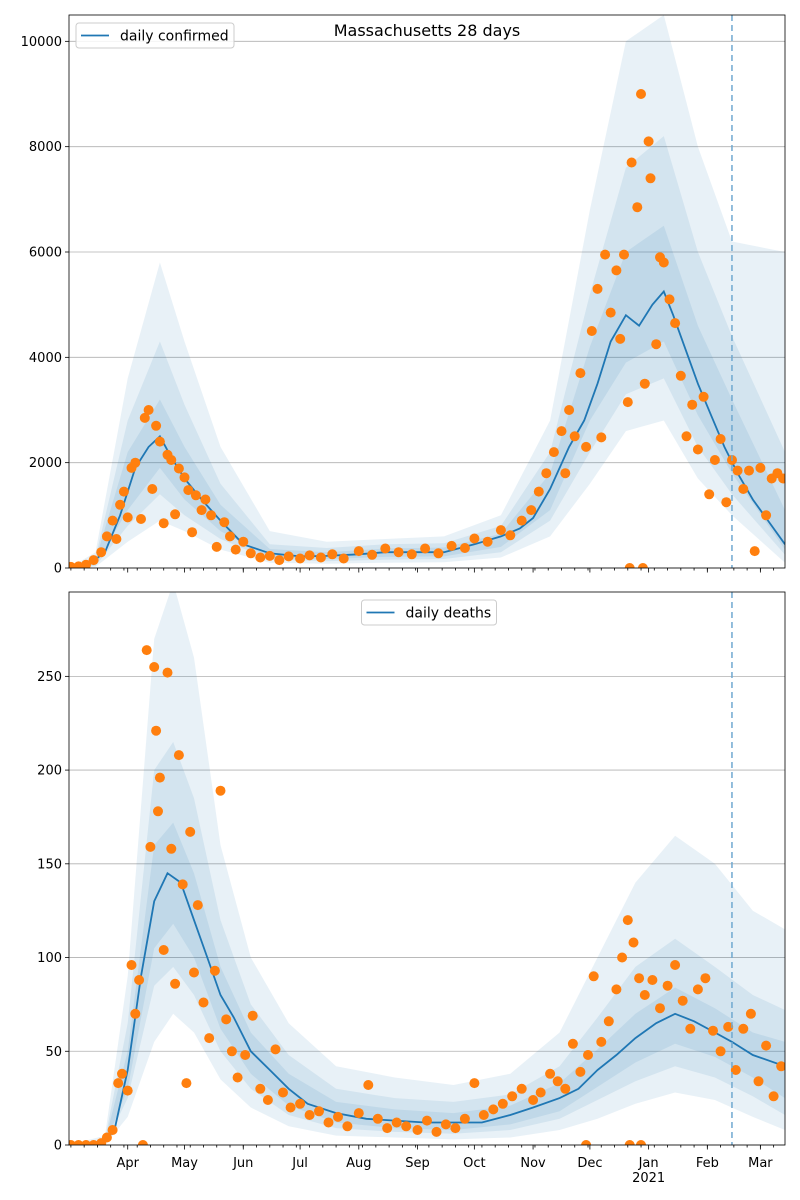  What do you see at coordinates (45, 463) in the screenshot?
I see `y-tick-label: 2000` at bounding box center [45, 463].